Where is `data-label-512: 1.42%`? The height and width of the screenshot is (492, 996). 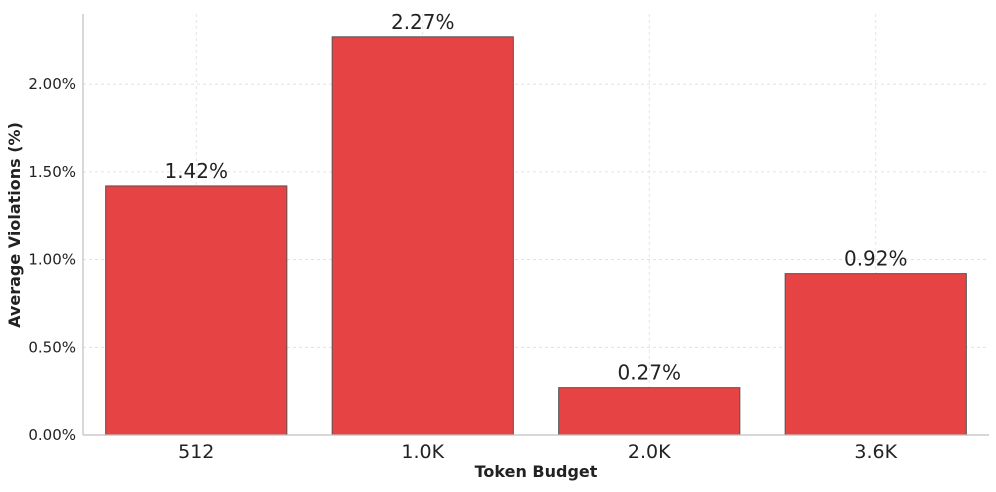 data-label-512: 1.42% is located at coordinates (196, 171).